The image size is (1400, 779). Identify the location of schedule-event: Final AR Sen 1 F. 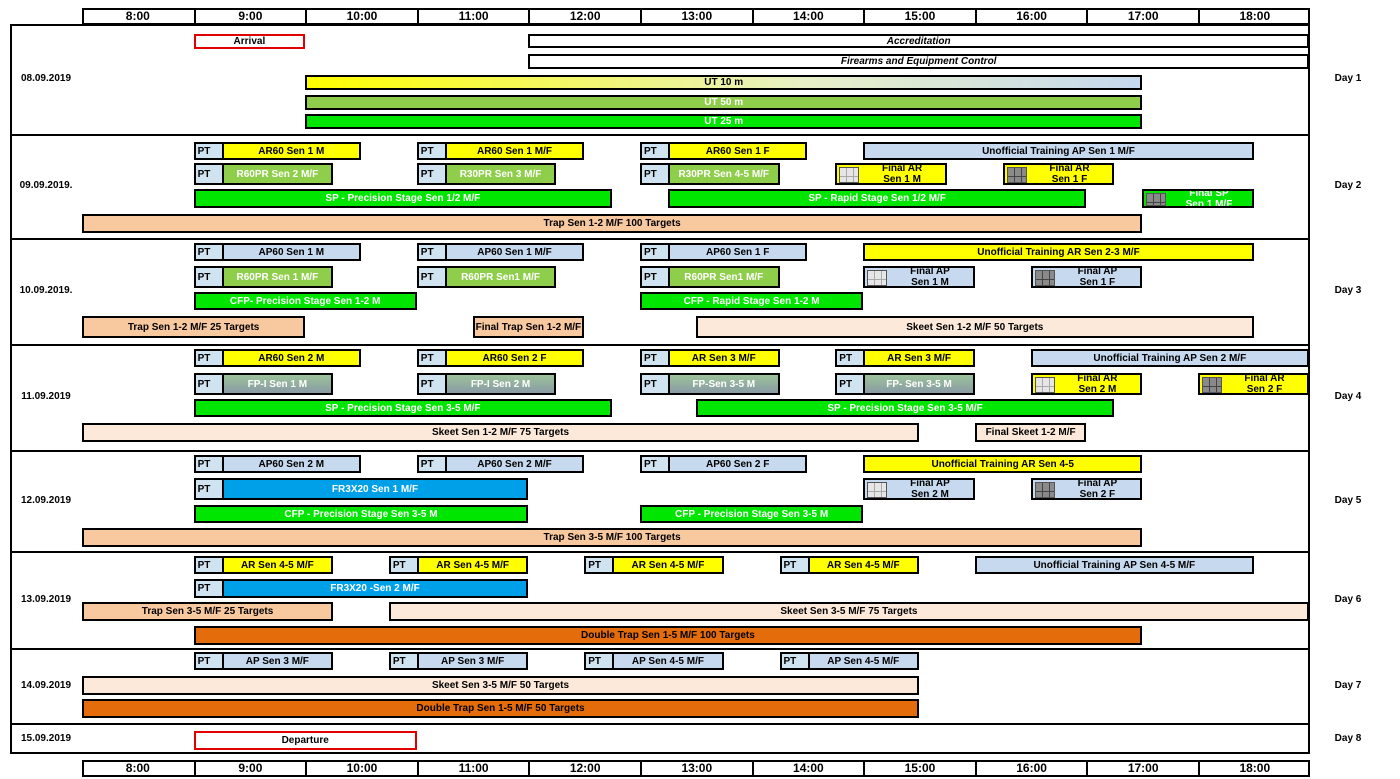
(1058, 174).